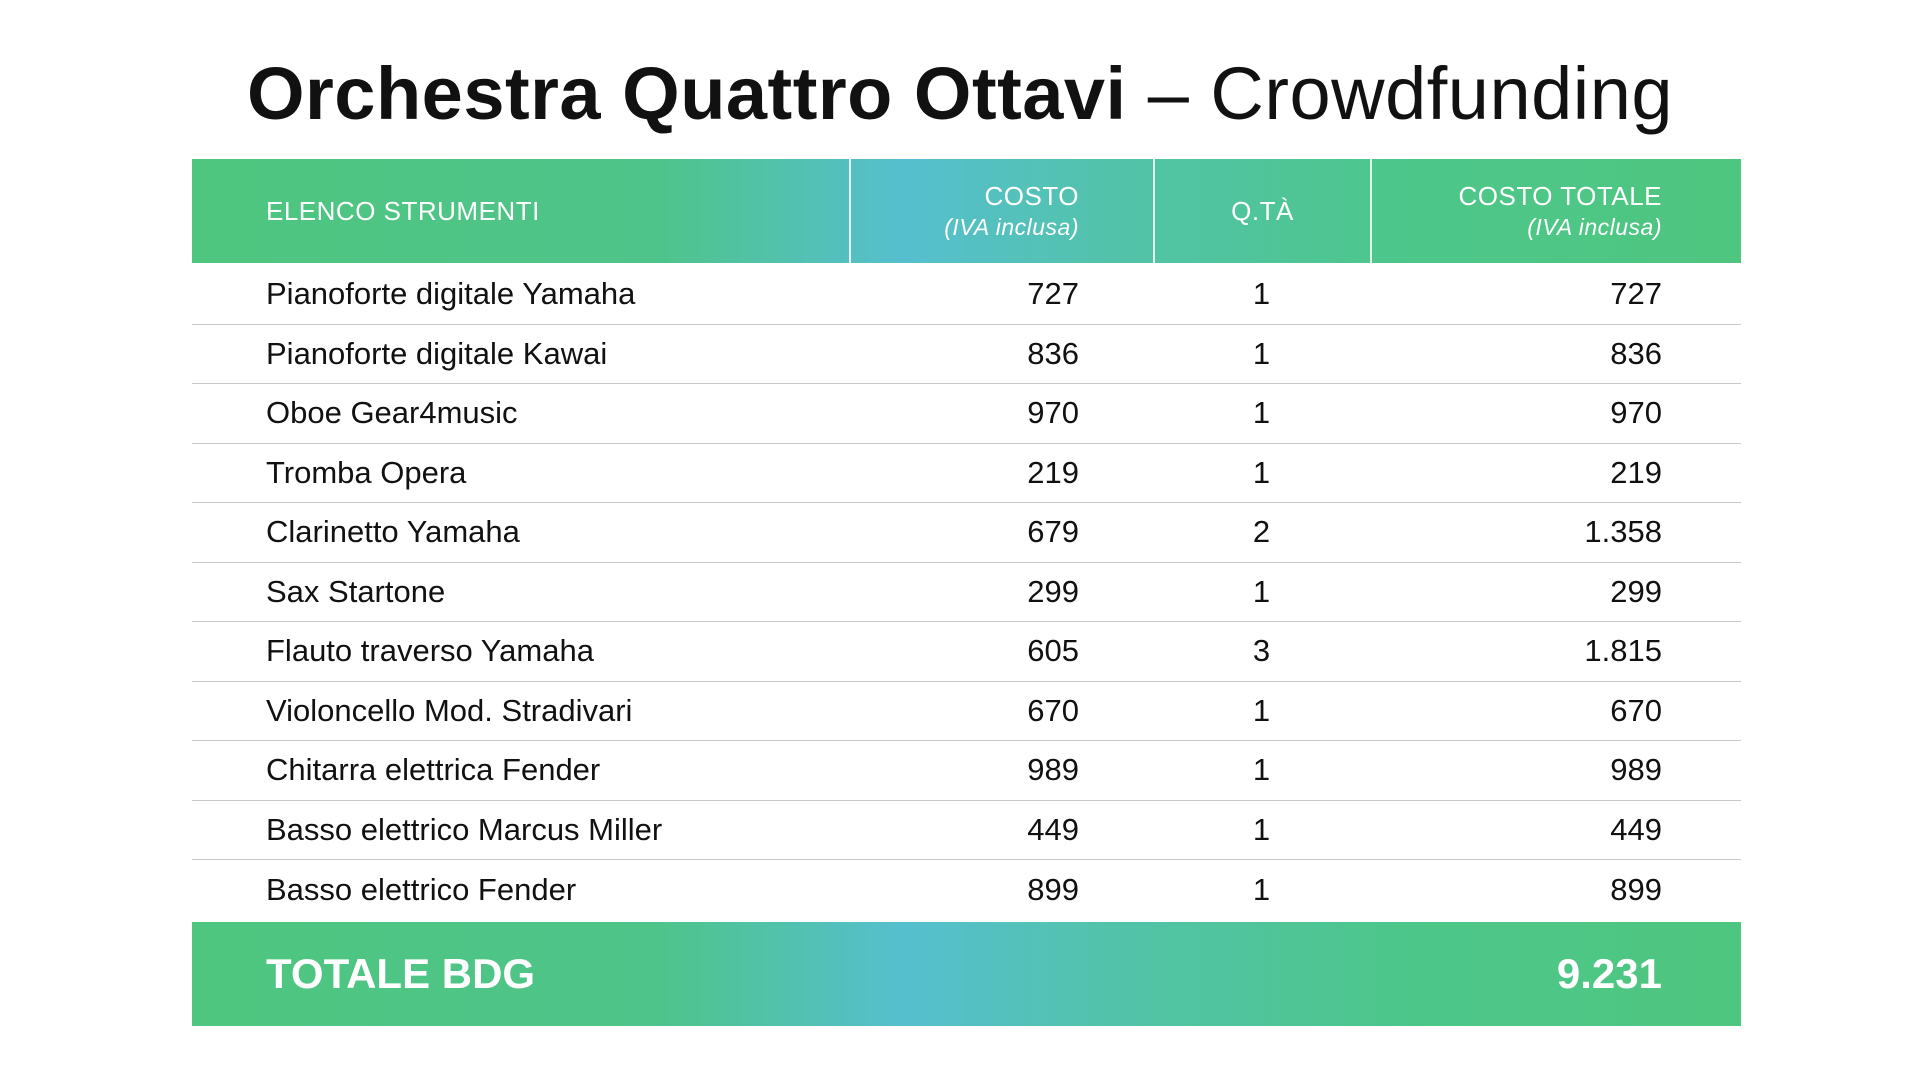  I want to click on table-row: Clarinetto Yamaha 679 2 1.358, so click(966, 533).